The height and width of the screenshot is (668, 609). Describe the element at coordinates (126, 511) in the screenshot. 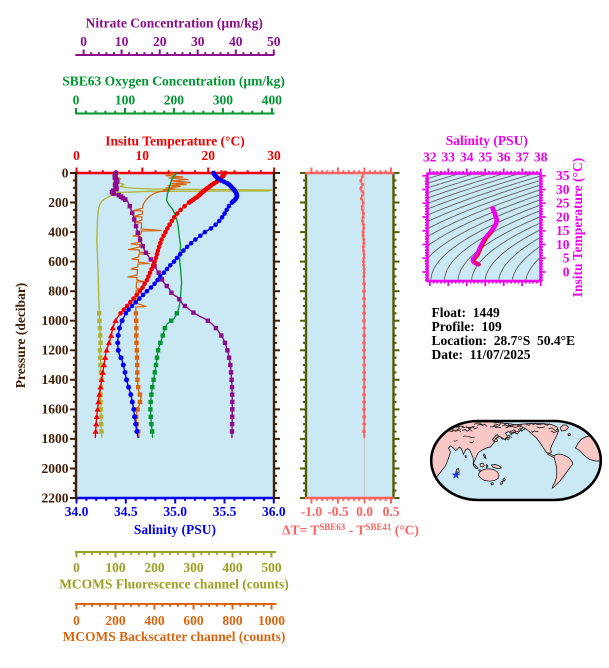

I see `svg-text: 34.5` at that location.